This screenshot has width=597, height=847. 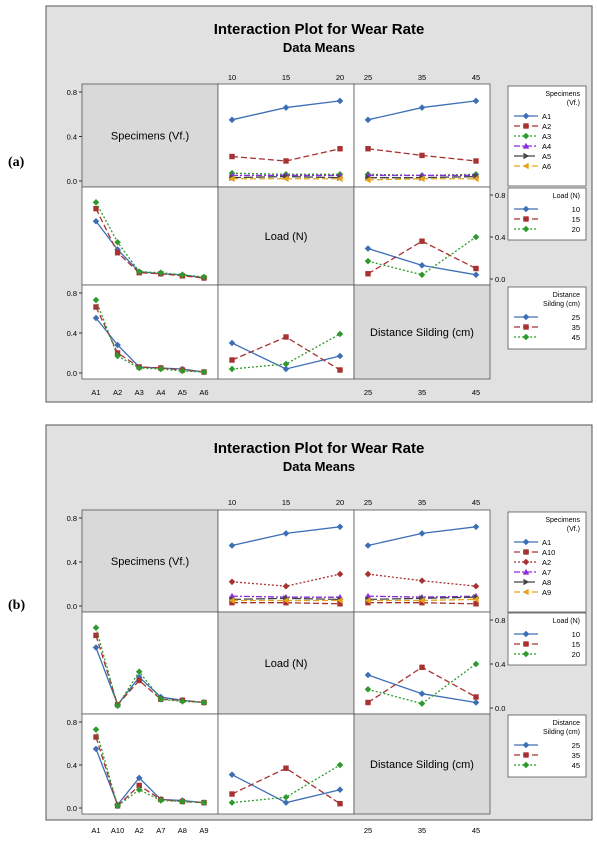 I want to click on x-tick-label: A10, so click(x=117, y=830).